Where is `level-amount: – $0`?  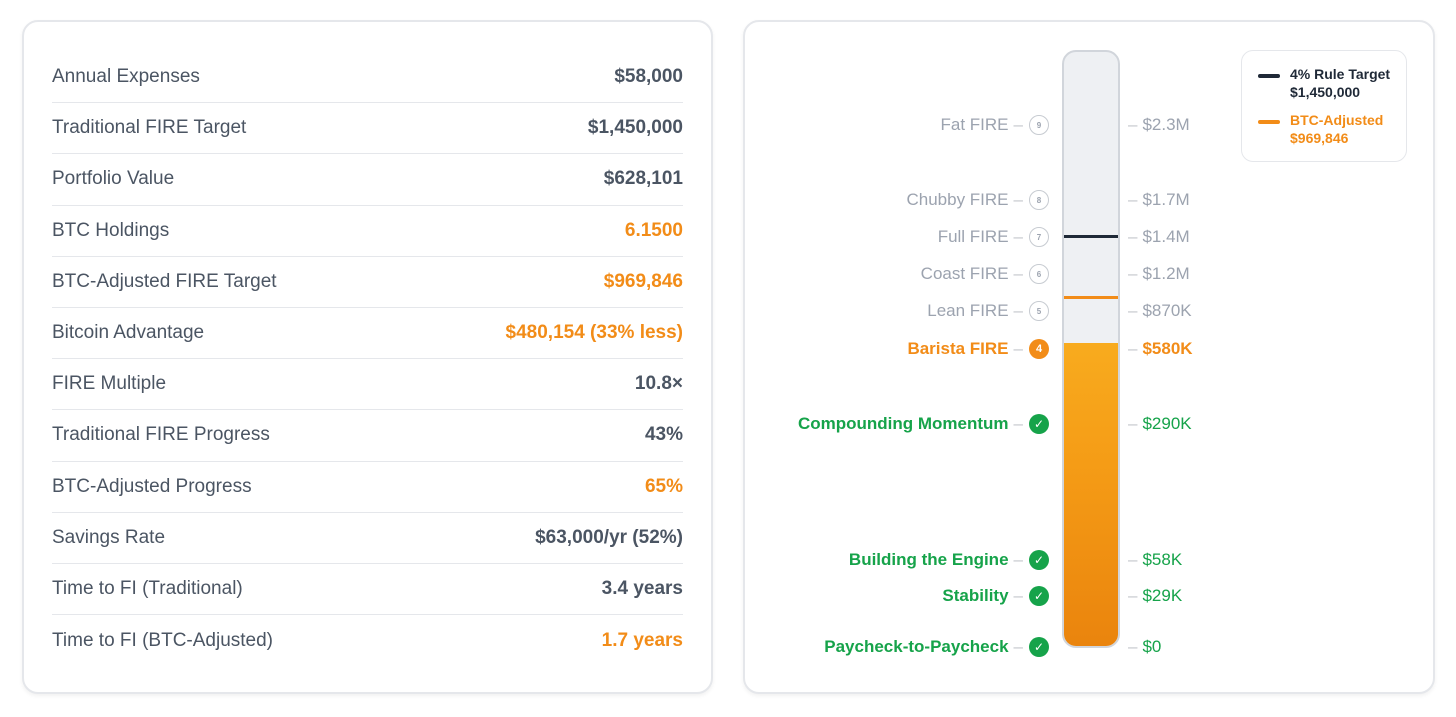 level-amount: – $0 is located at coordinates (1144, 647).